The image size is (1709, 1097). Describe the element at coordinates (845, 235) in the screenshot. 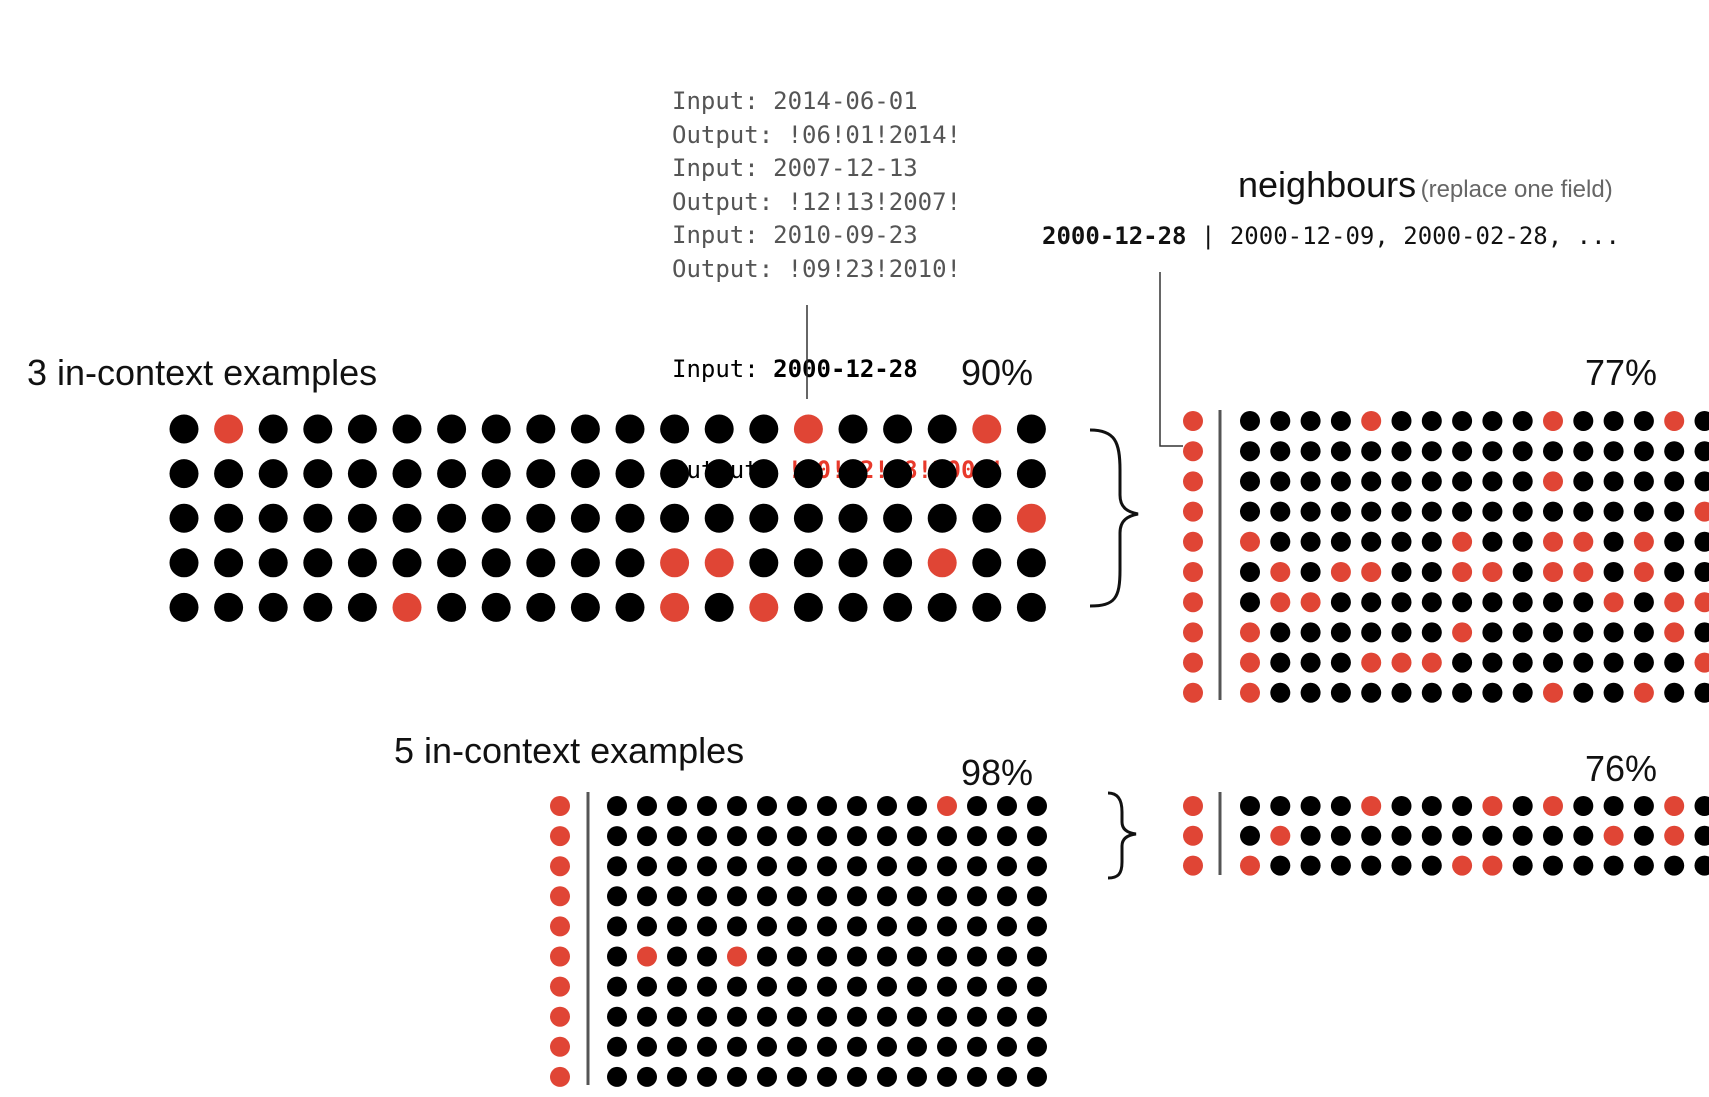

I see `prompt-value: 2010-09-23` at that location.